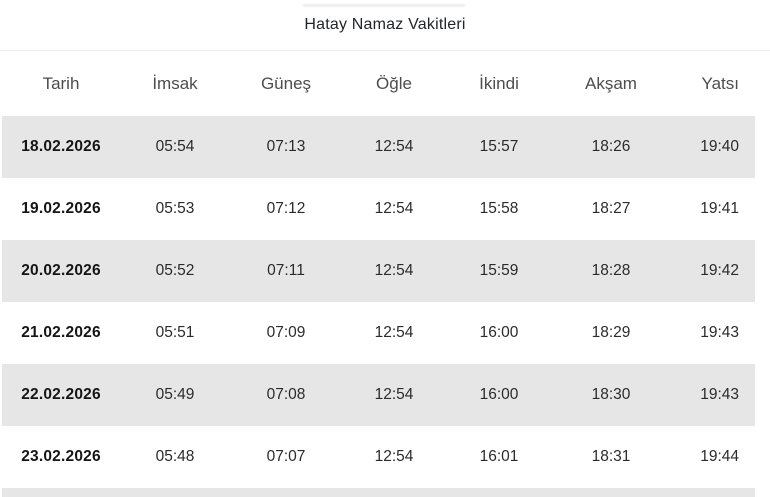  What do you see at coordinates (499, 456) in the screenshot?
I see `time-cell: 16:01` at bounding box center [499, 456].